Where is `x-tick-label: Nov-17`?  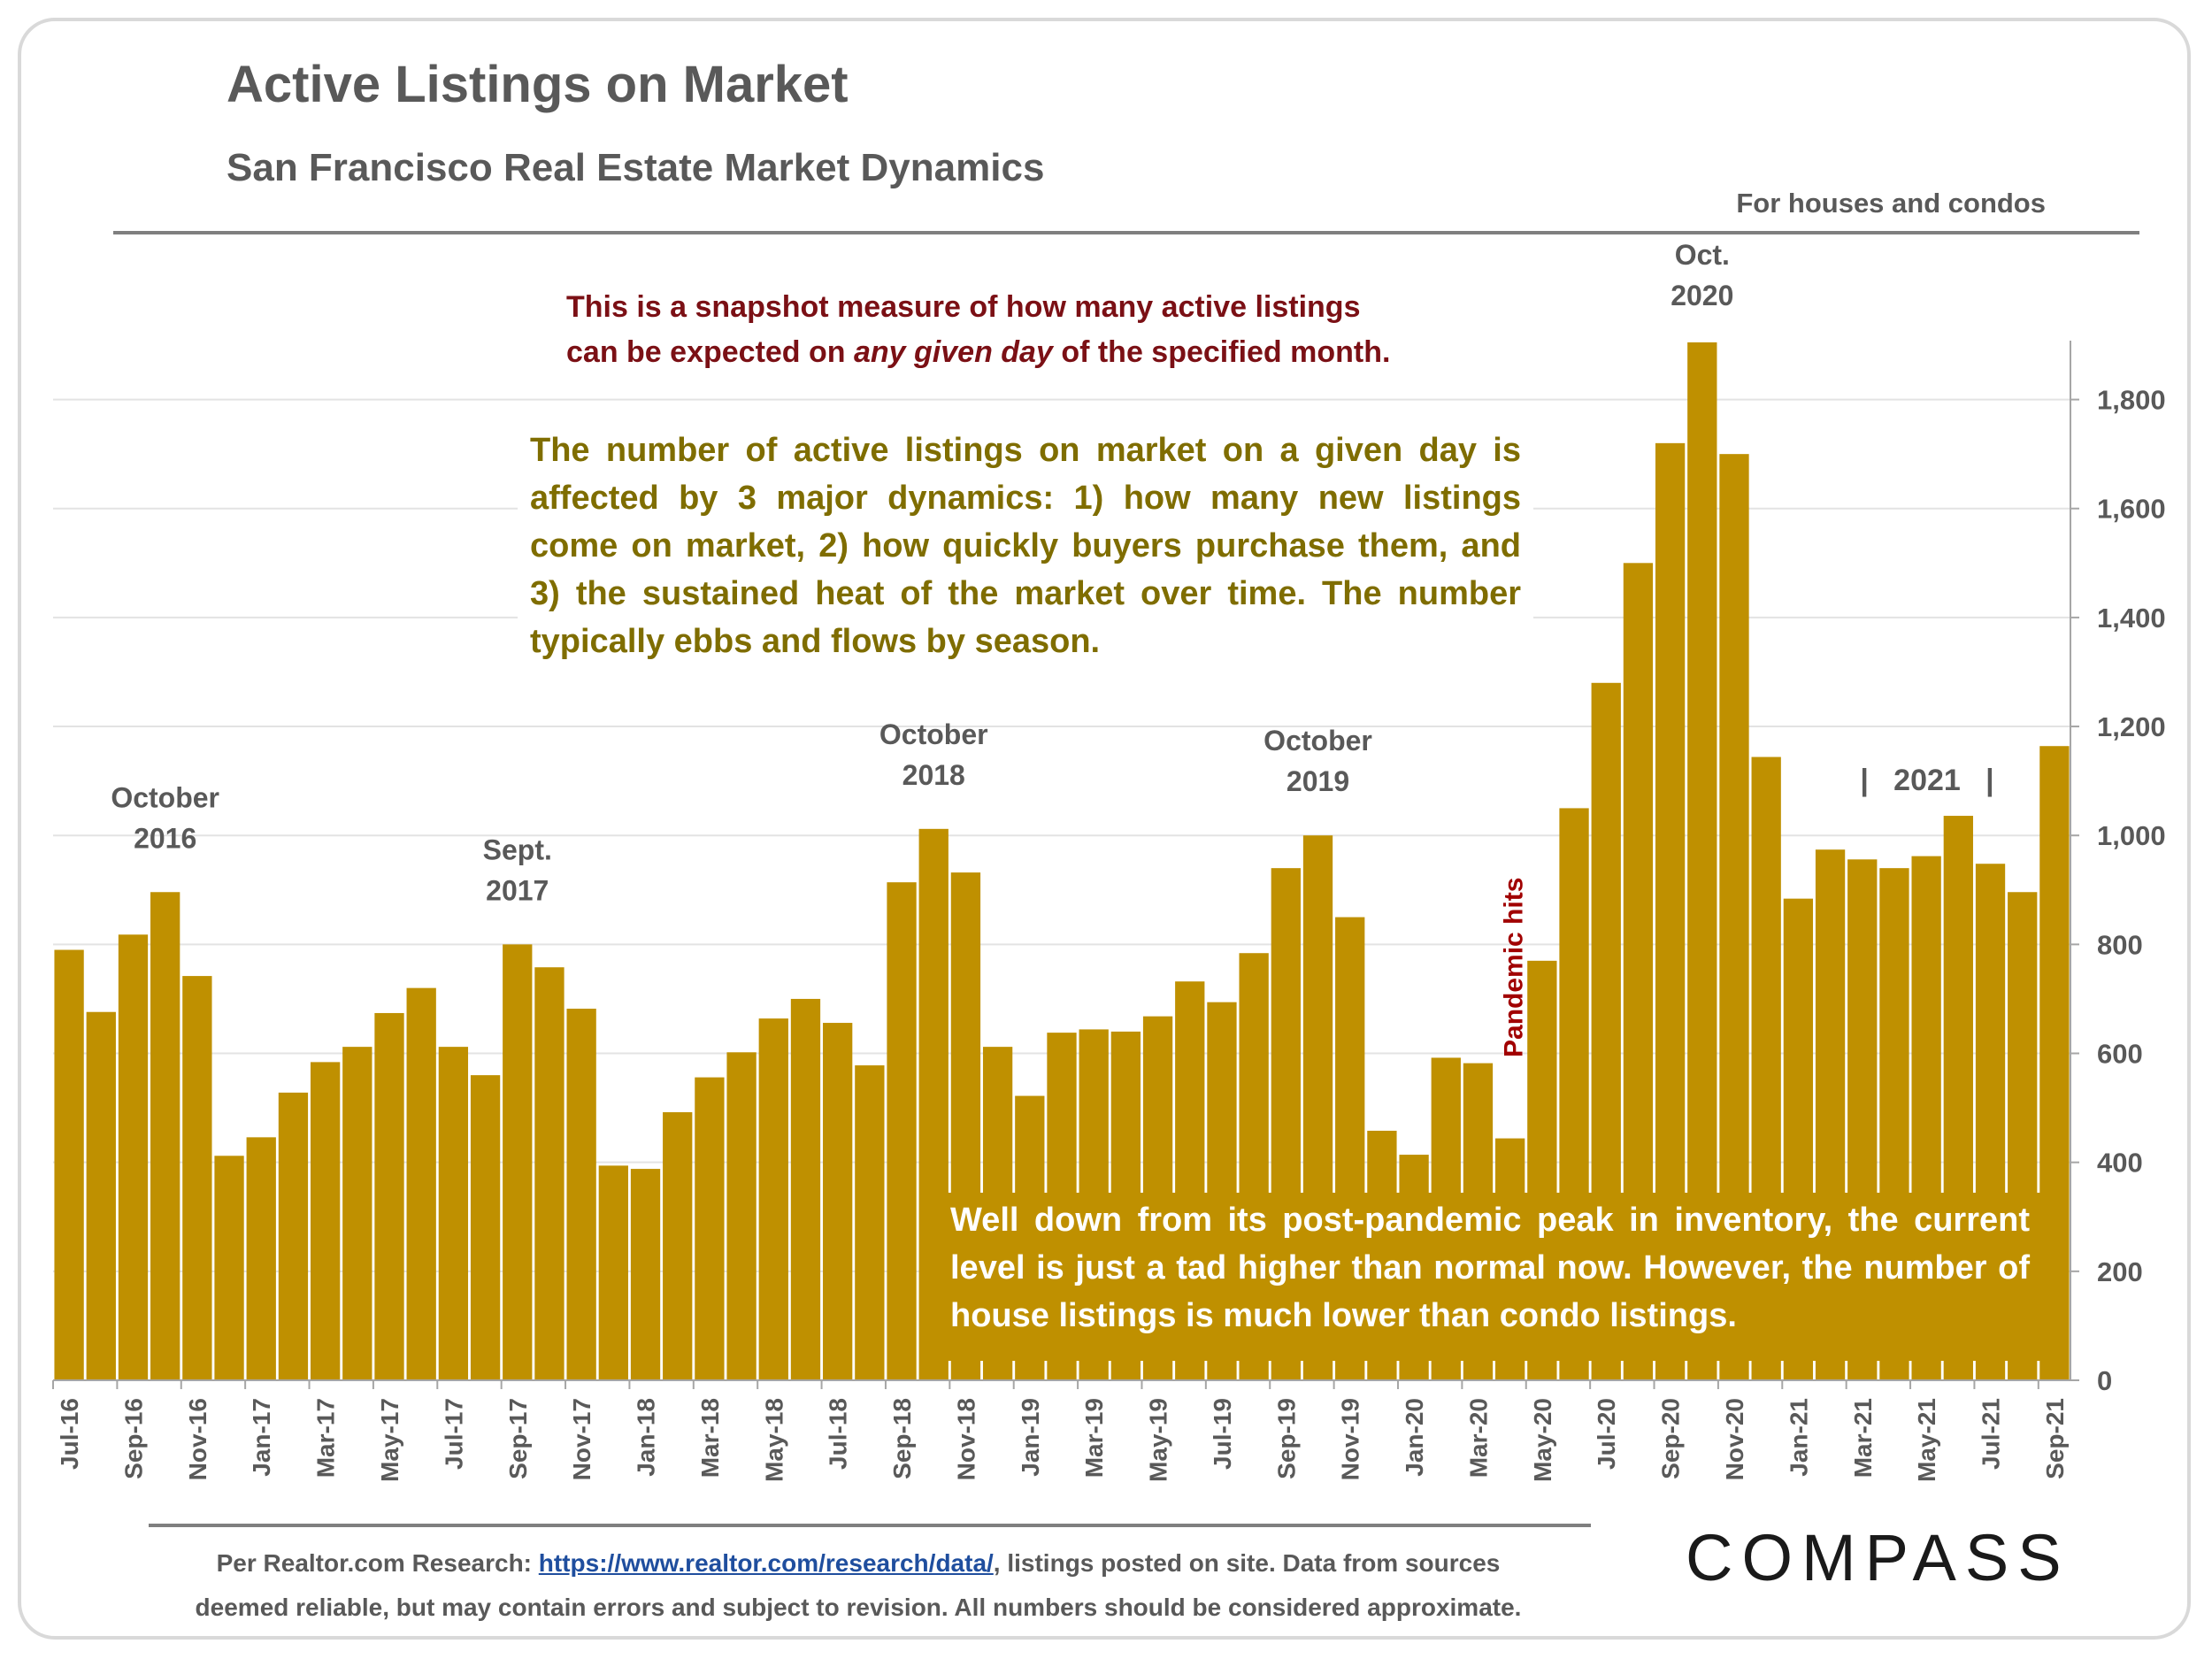
x-tick-label: Nov-17 is located at coordinates (582, 1439).